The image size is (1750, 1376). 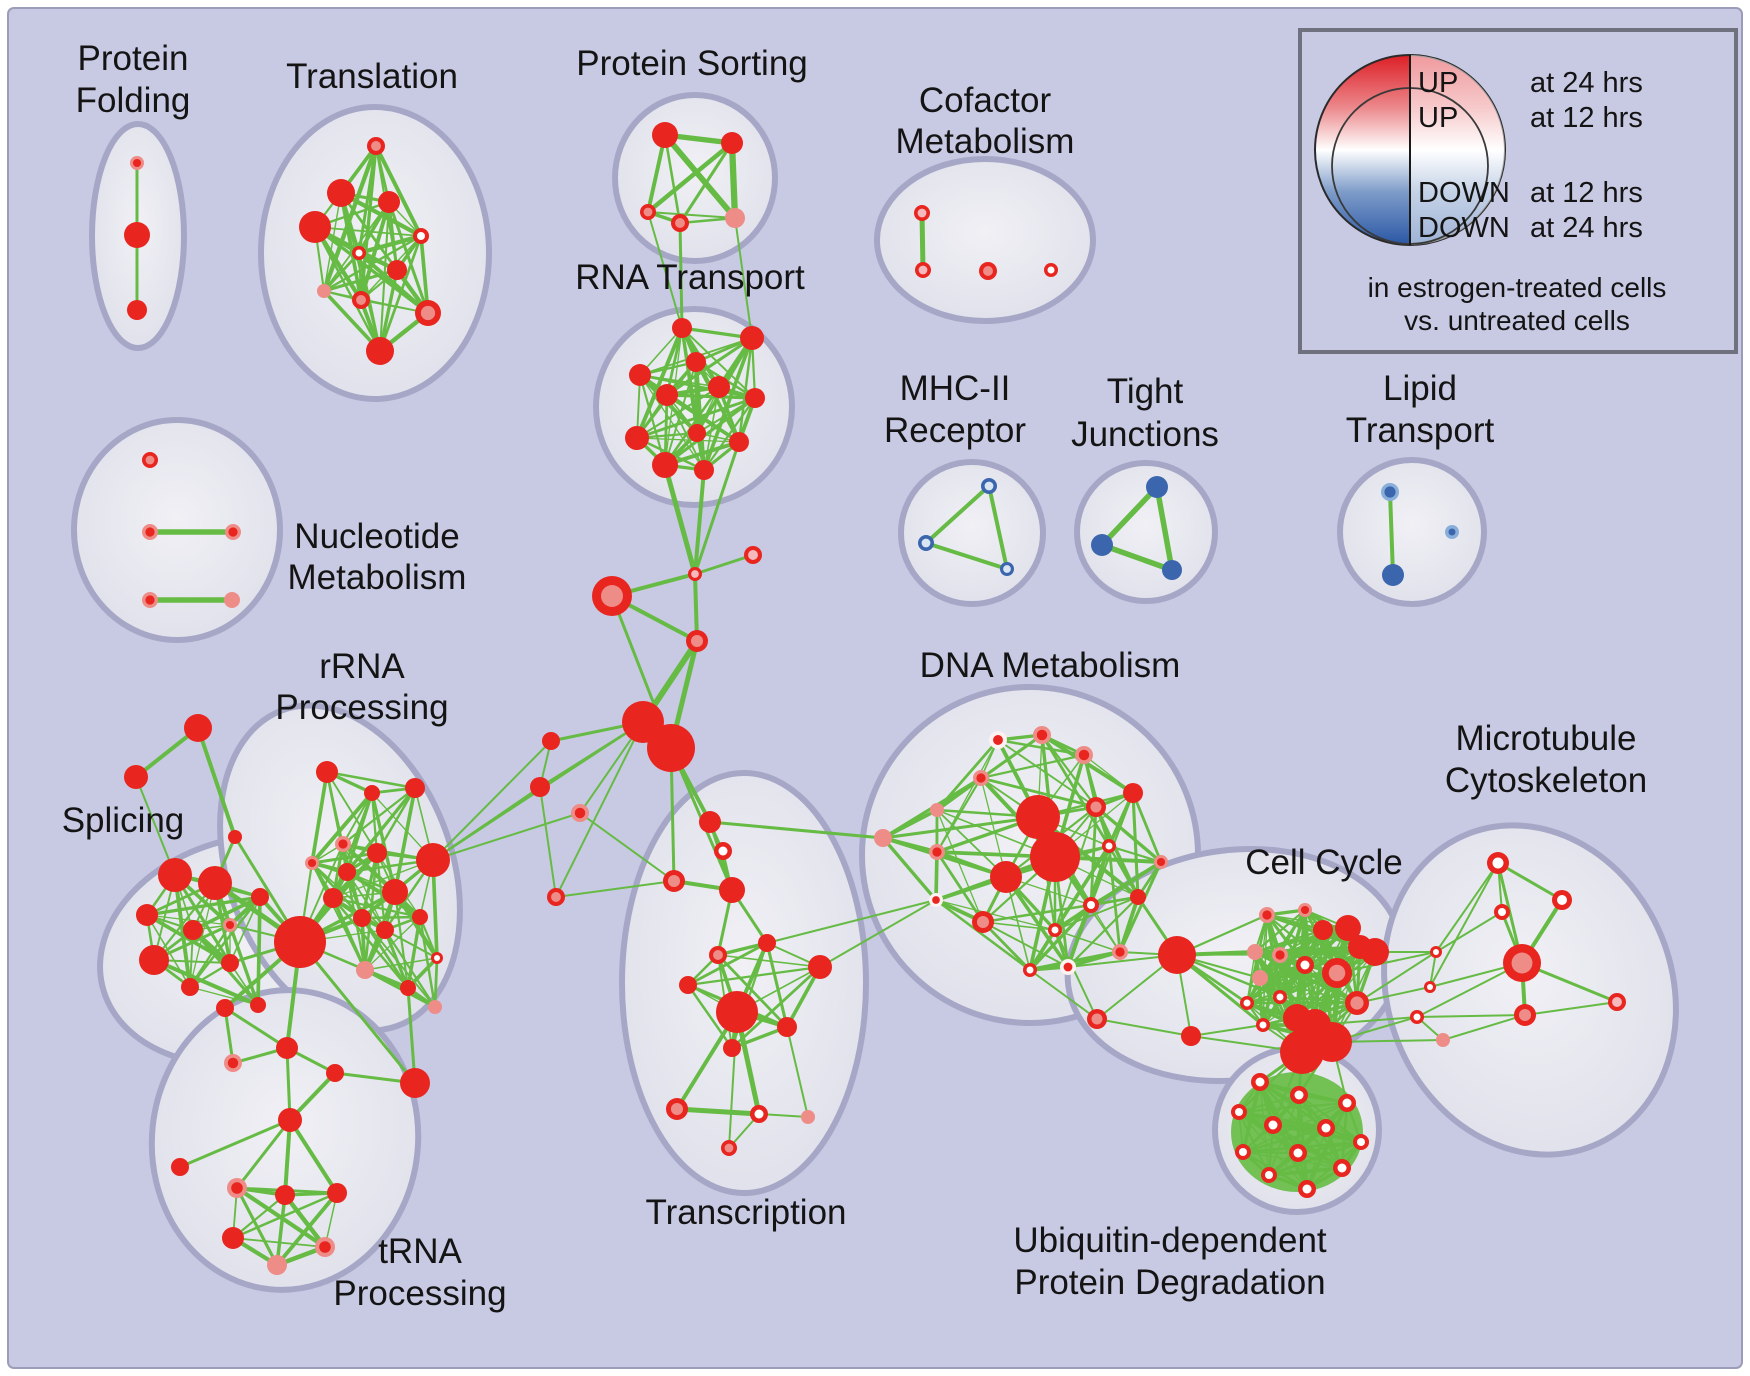 What do you see at coordinates (1438, 118) in the screenshot?
I see `legend-direction-label: UP` at bounding box center [1438, 118].